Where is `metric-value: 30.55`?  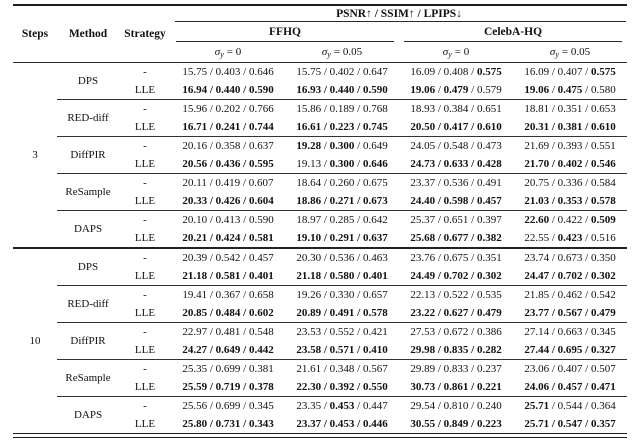
metric-value: 30.55 is located at coordinates (423, 424).